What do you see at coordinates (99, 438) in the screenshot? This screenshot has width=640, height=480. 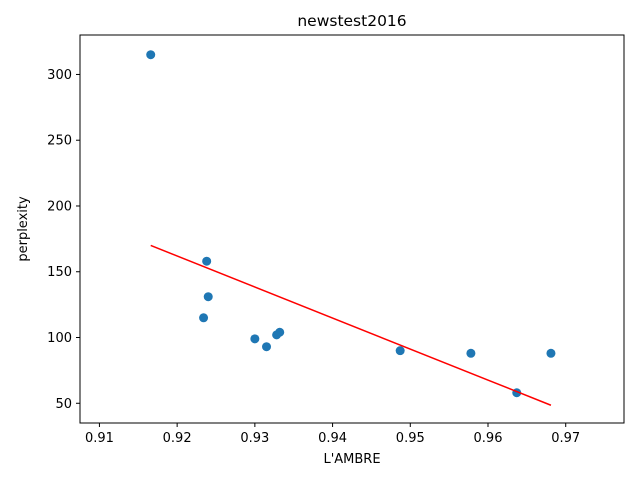 I see `x-tick-label: 0.91` at bounding box center [99, 438].